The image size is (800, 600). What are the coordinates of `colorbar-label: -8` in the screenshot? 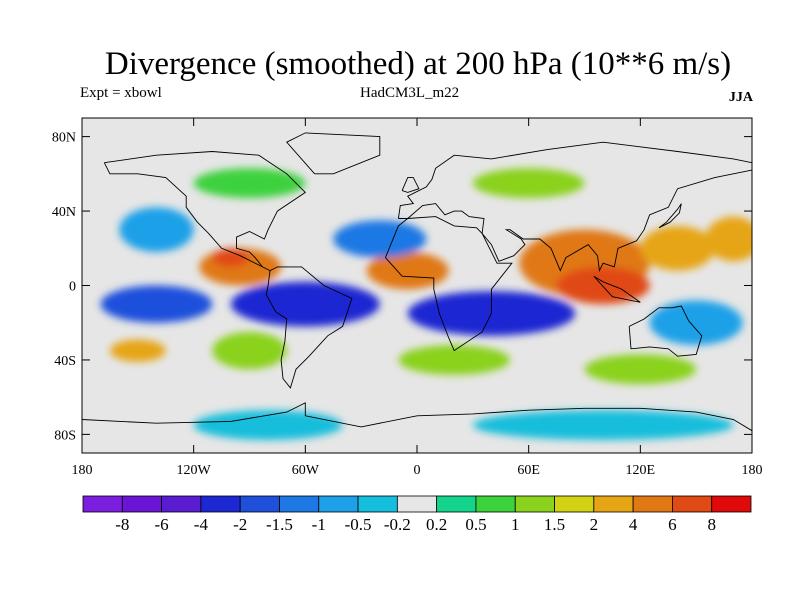 It's located at (122, 524).